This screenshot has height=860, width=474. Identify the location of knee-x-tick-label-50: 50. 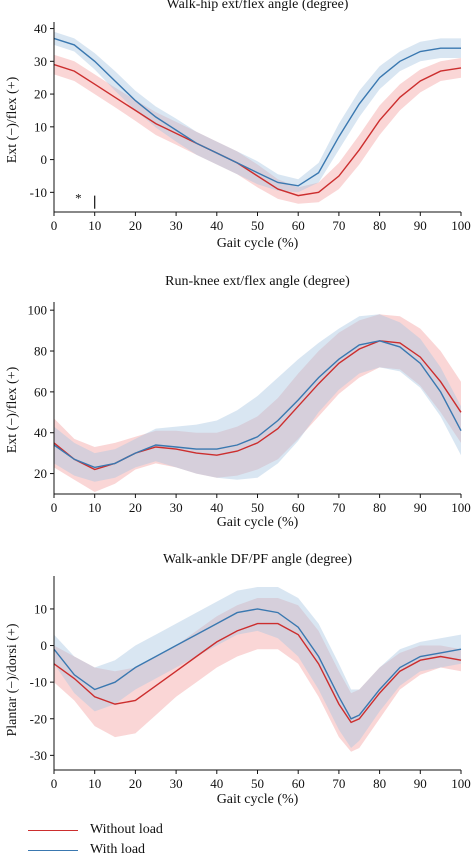
(257, 507).